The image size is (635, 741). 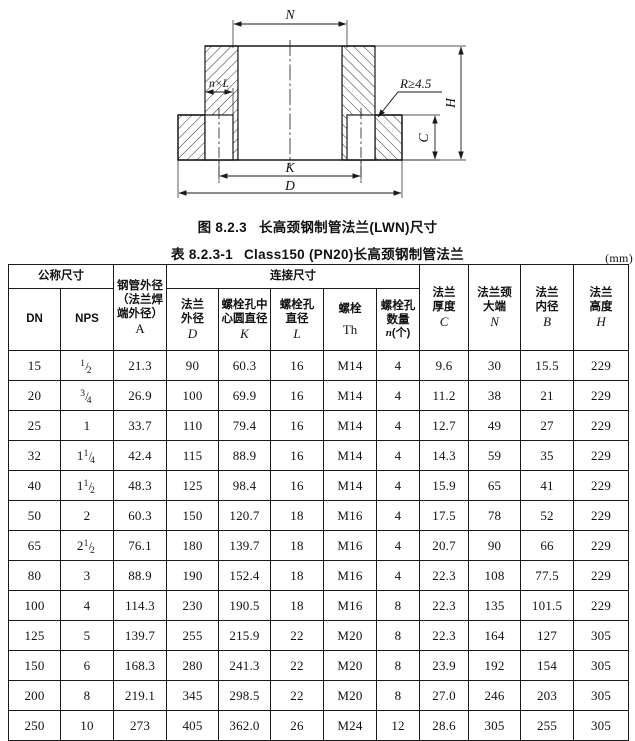 I want to click on cell-DN: 50, so click(x=34, y=515).